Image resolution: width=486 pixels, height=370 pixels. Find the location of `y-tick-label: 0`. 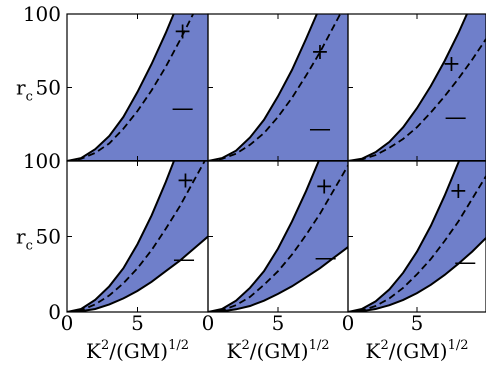

y-tick-label: 0 is located at coordinates (54, 312).